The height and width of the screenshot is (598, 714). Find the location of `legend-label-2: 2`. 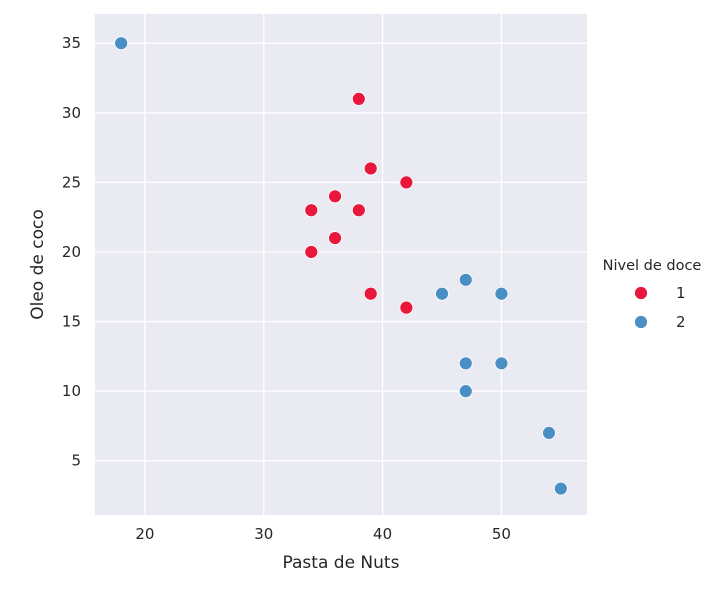

legend-label-2: 2 is located at coordinates (681, 322).